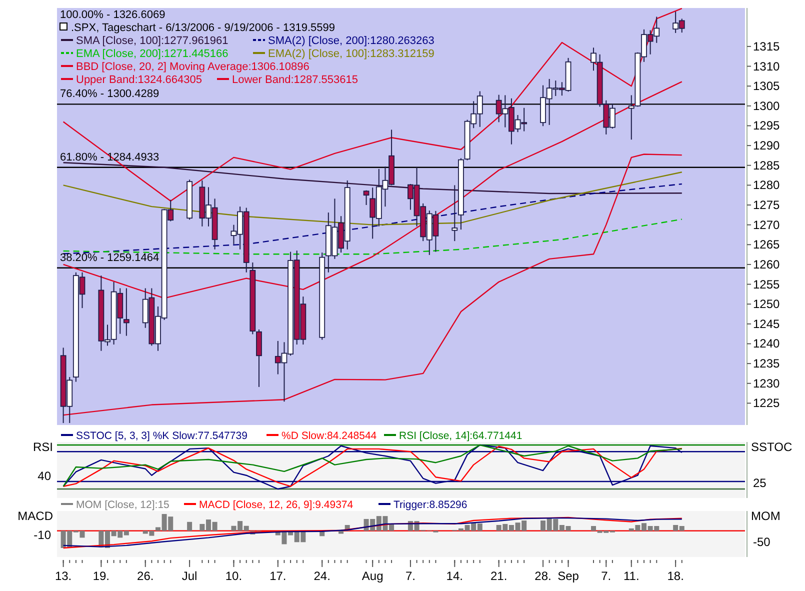  Describe the element at coordinates (766, 165) in the screenshot. I see `y-tick-label: 1285` at that location.